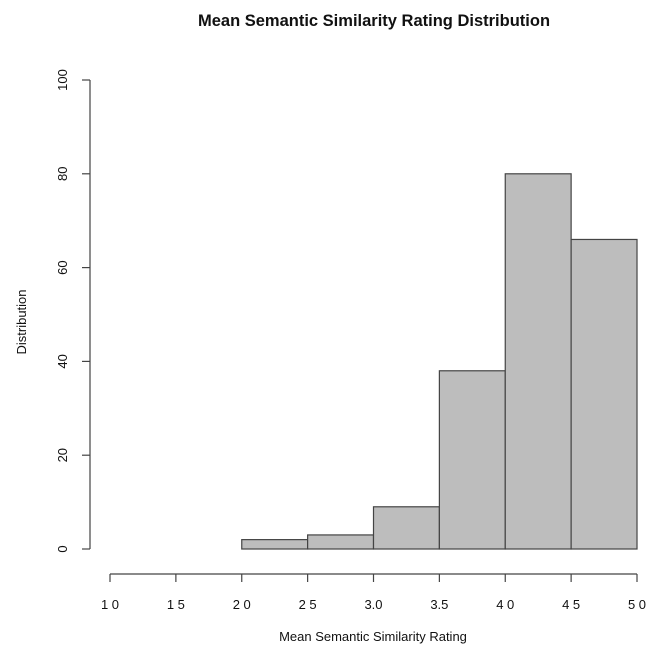 This screenshot has height=648, width=662. I want to click on y-tick-label: 20, so click(62, 455).